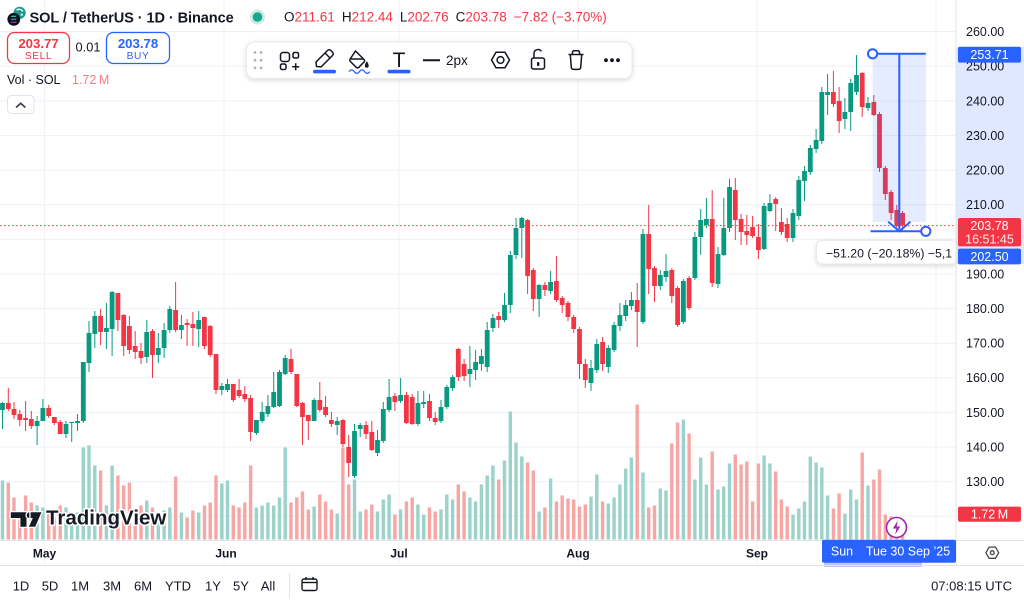  What do you see at coordinates (50, 586) in the screenshot?
I see `svg-text: 5D` at bounding box center [50, 586].